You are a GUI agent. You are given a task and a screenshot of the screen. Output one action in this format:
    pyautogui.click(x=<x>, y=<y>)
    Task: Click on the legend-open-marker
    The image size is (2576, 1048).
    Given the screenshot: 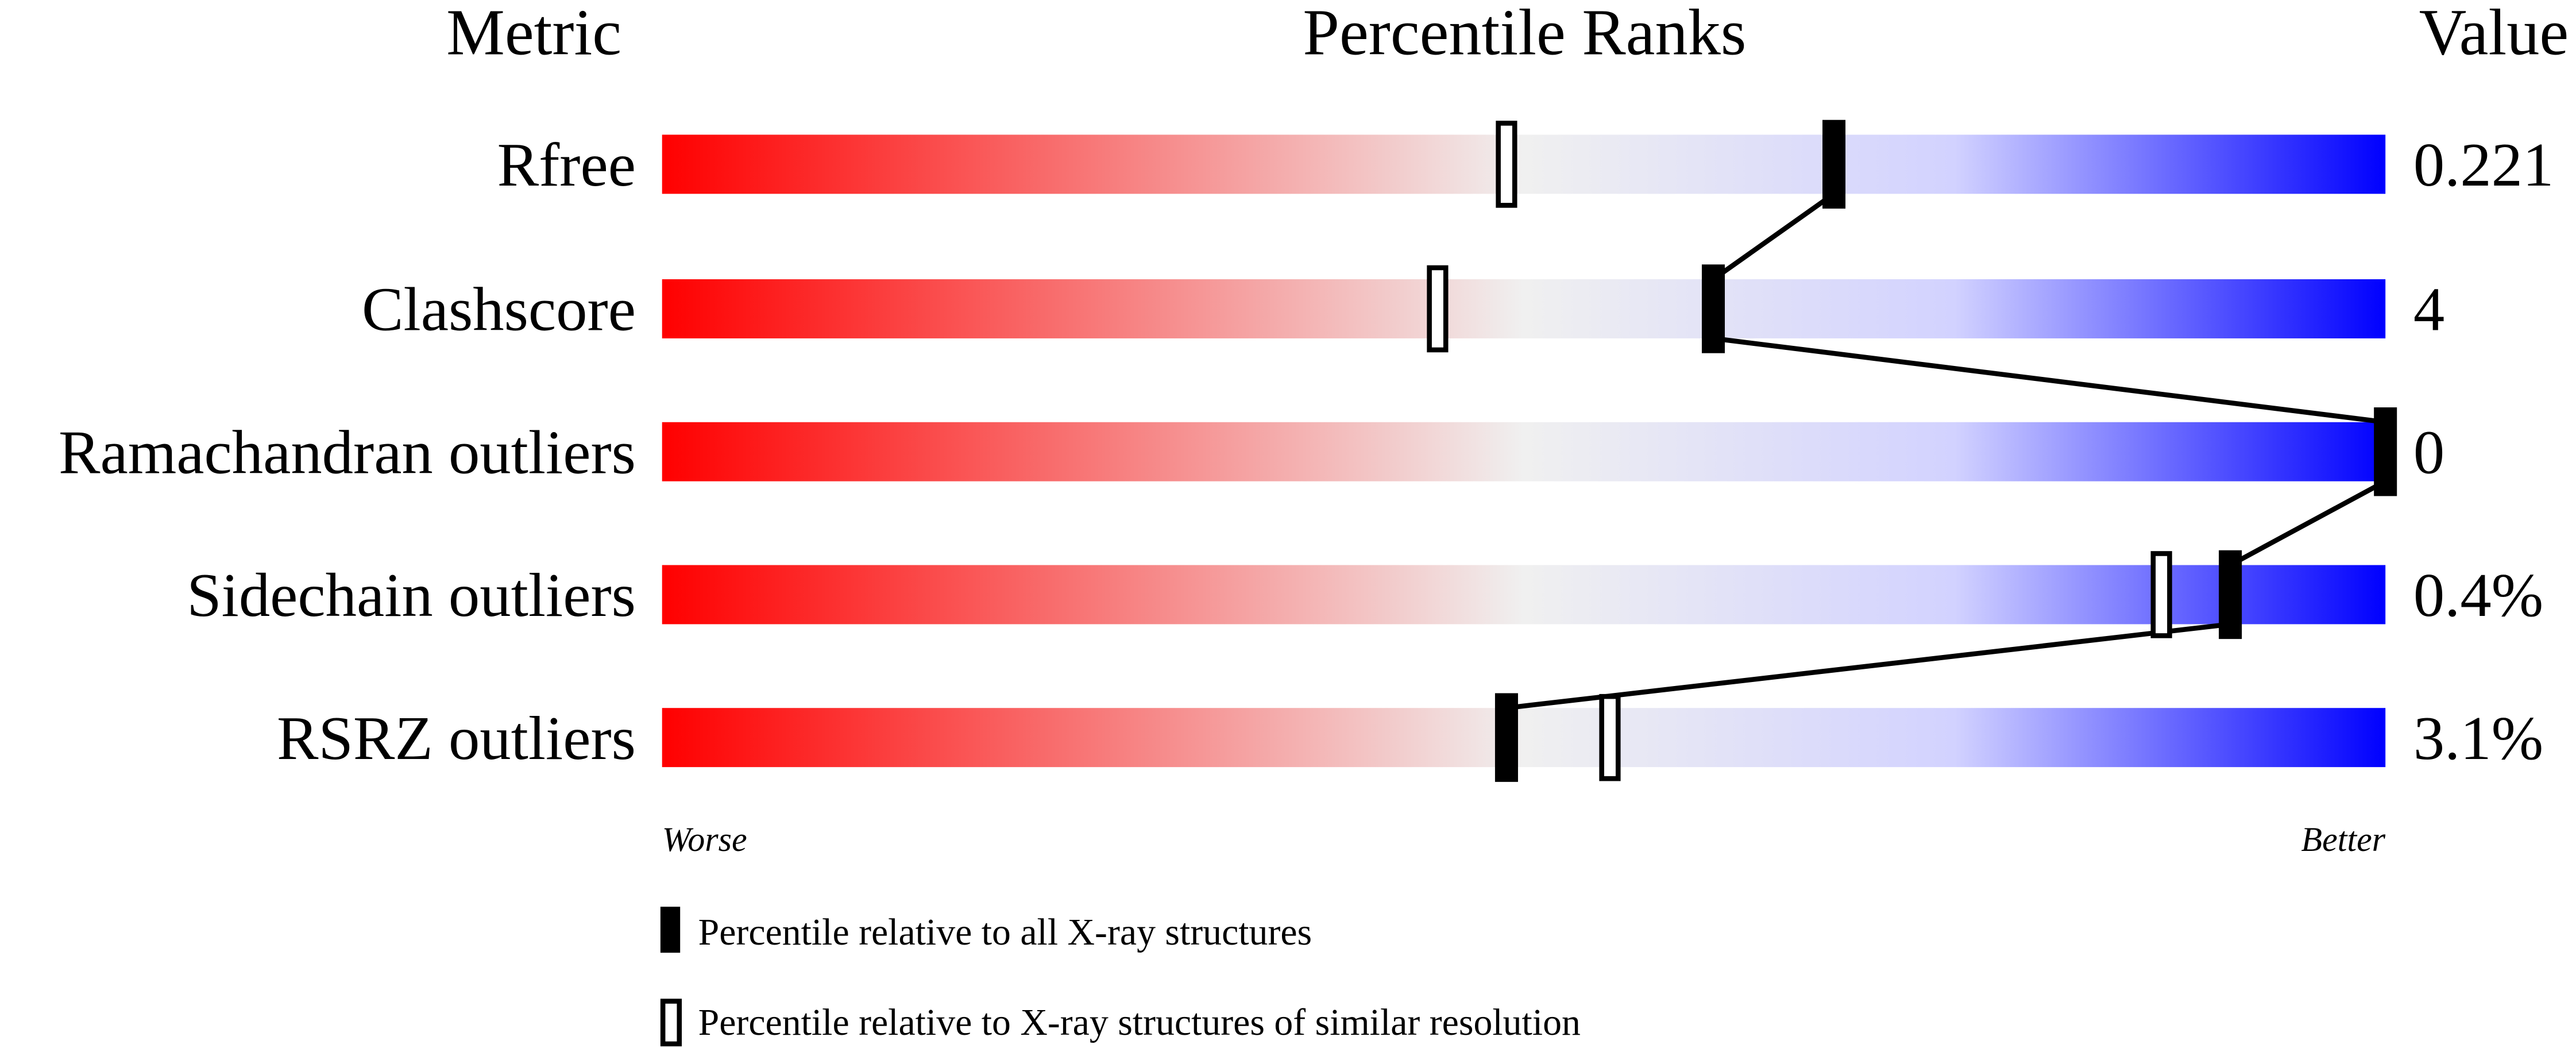 What is the action you would take?
    pyautogui.click(x=671, y=1023)
    